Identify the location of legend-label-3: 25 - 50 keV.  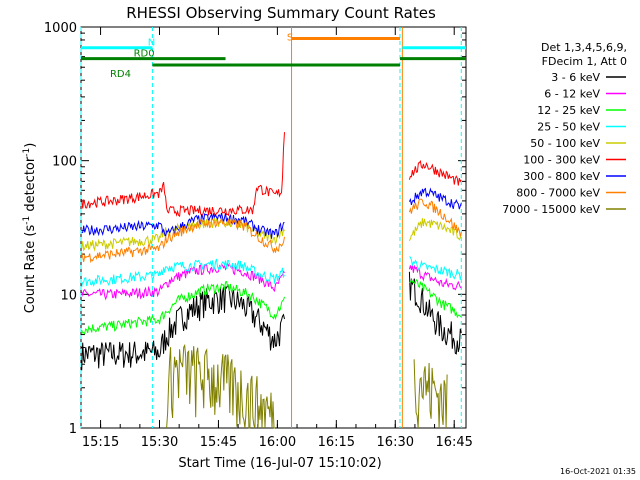
(568, 127).